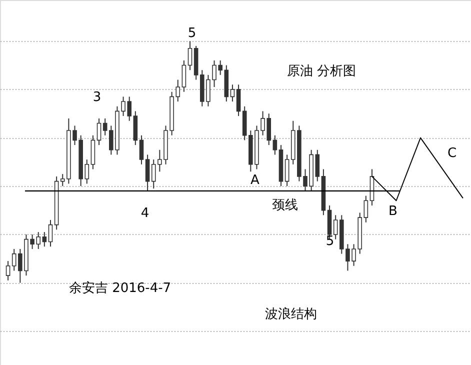 This screenshot has width=471, height=365. What do you see at coordinates (97, 97) in the screenshot?
I see `annotation: 3` at bounding box center [97, 97].